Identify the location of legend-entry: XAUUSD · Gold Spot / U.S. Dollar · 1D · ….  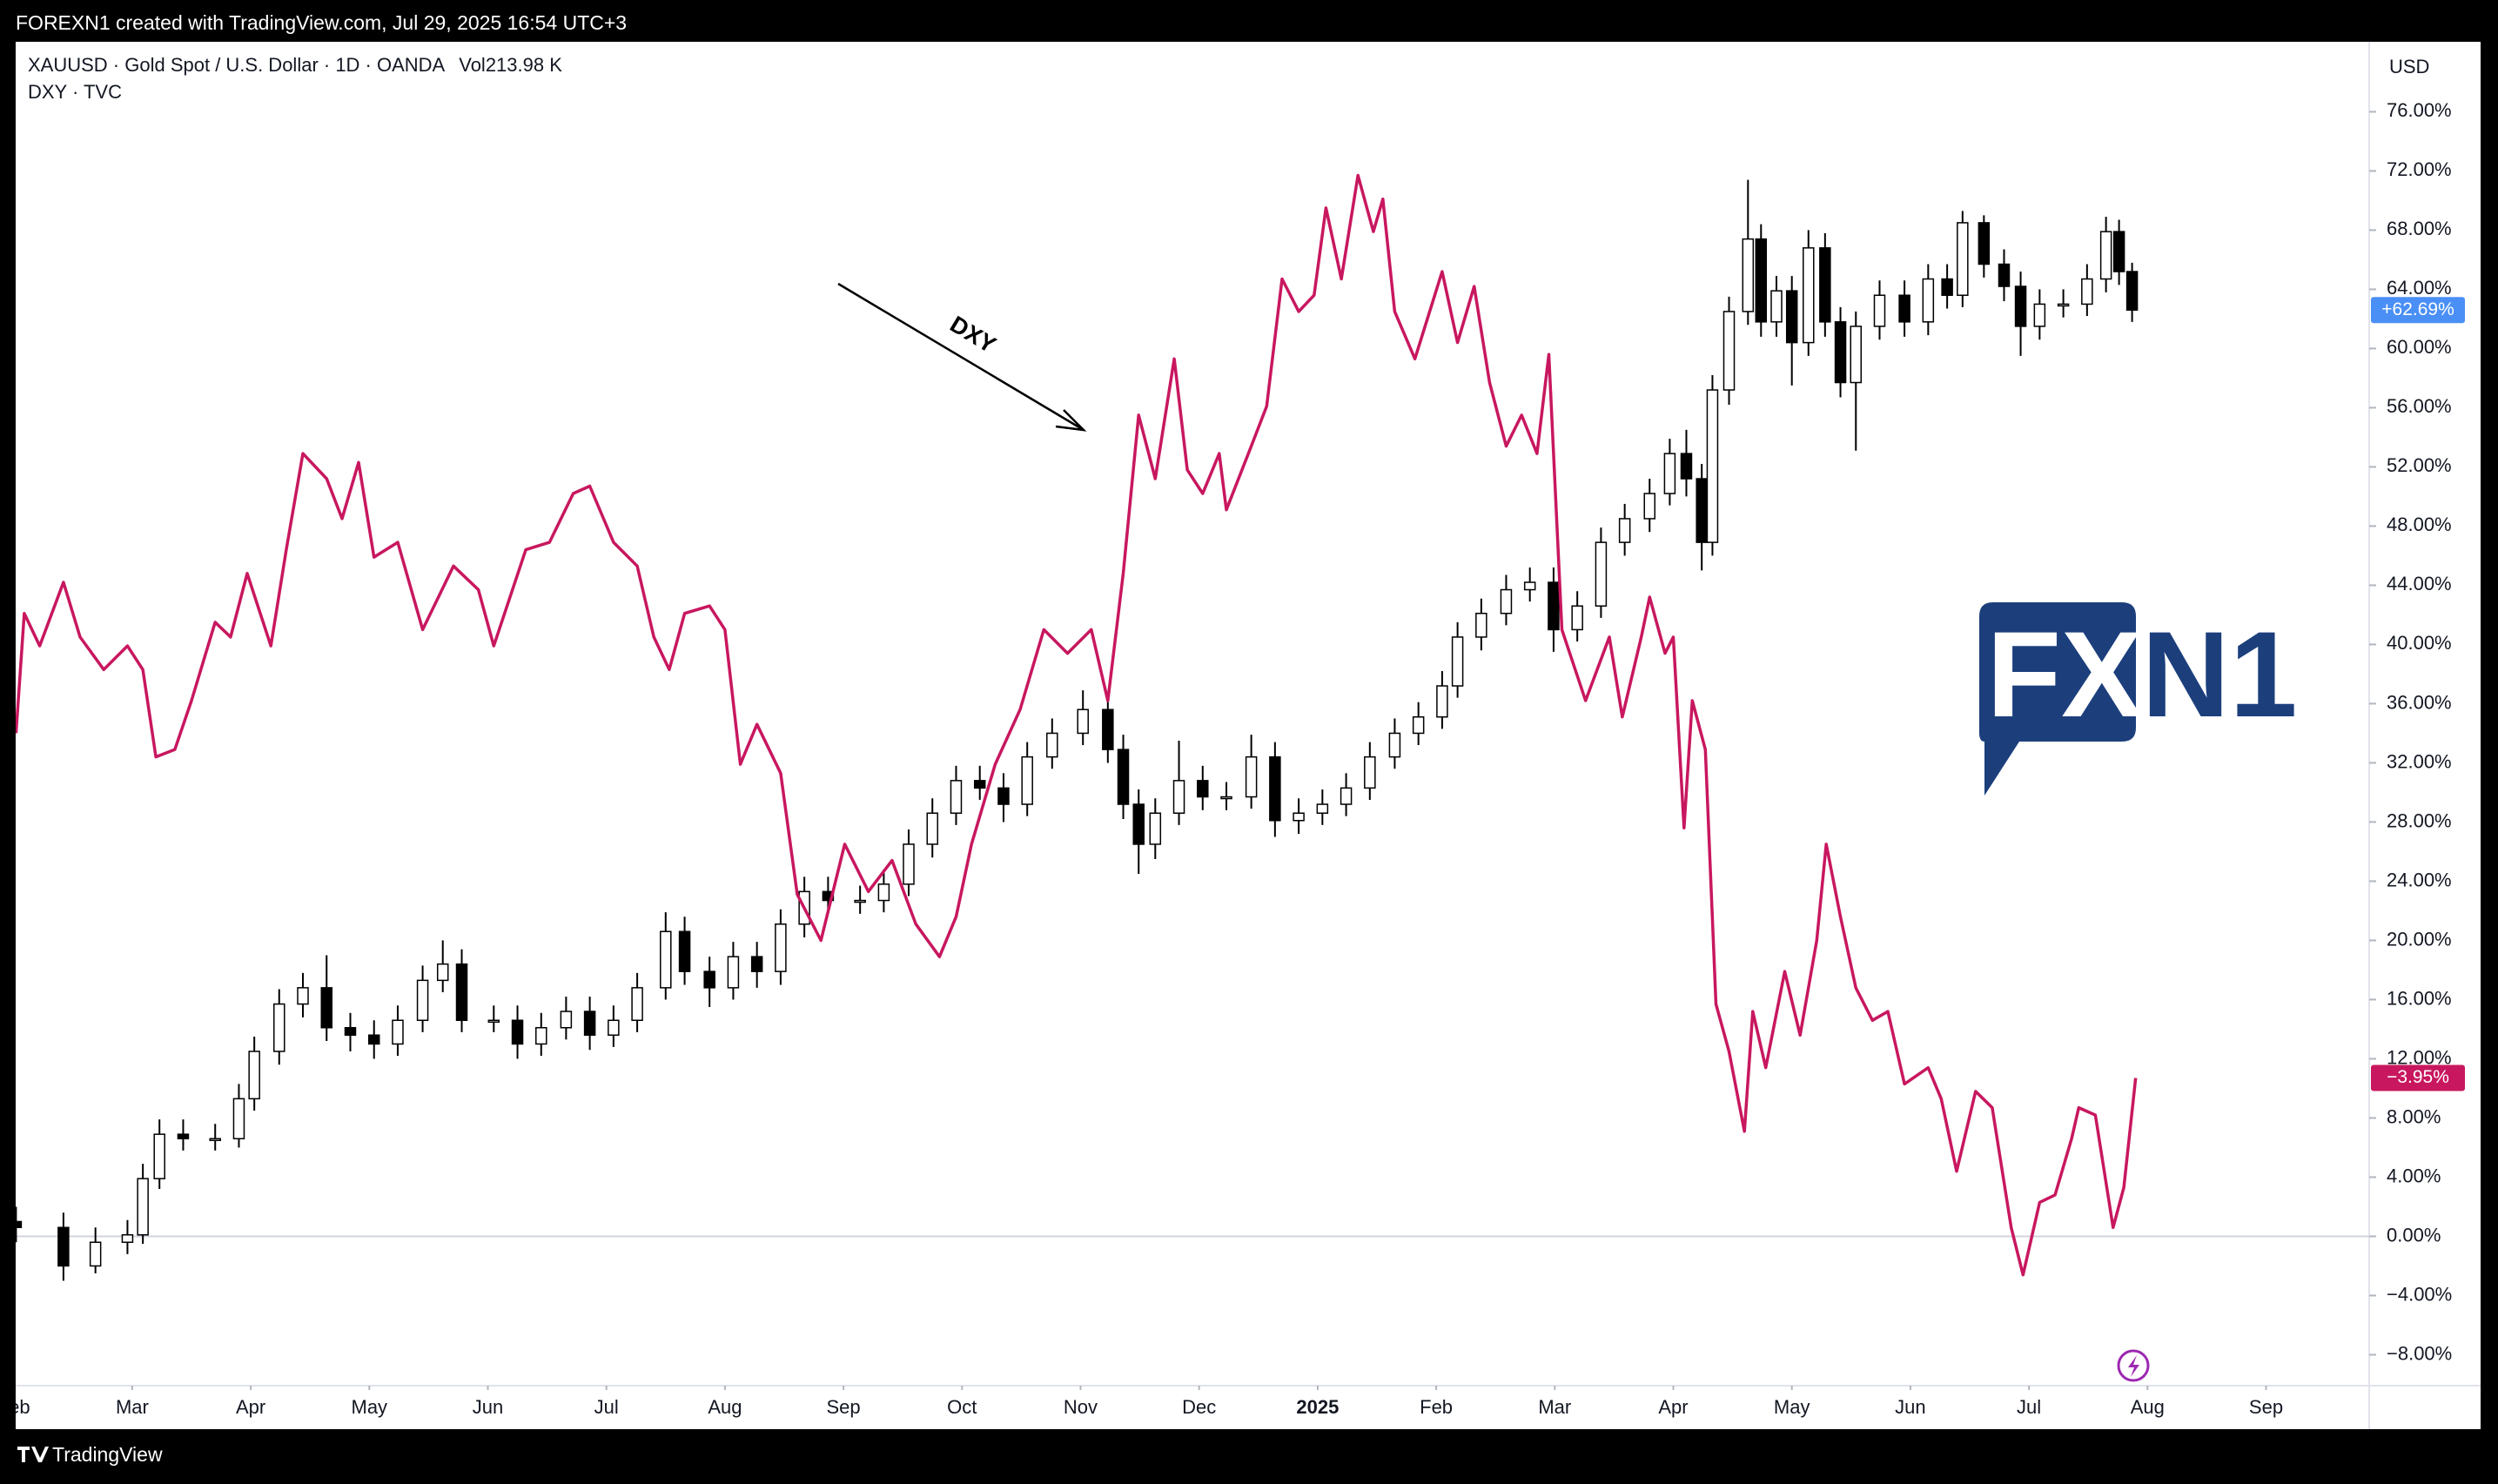
(237, 65).